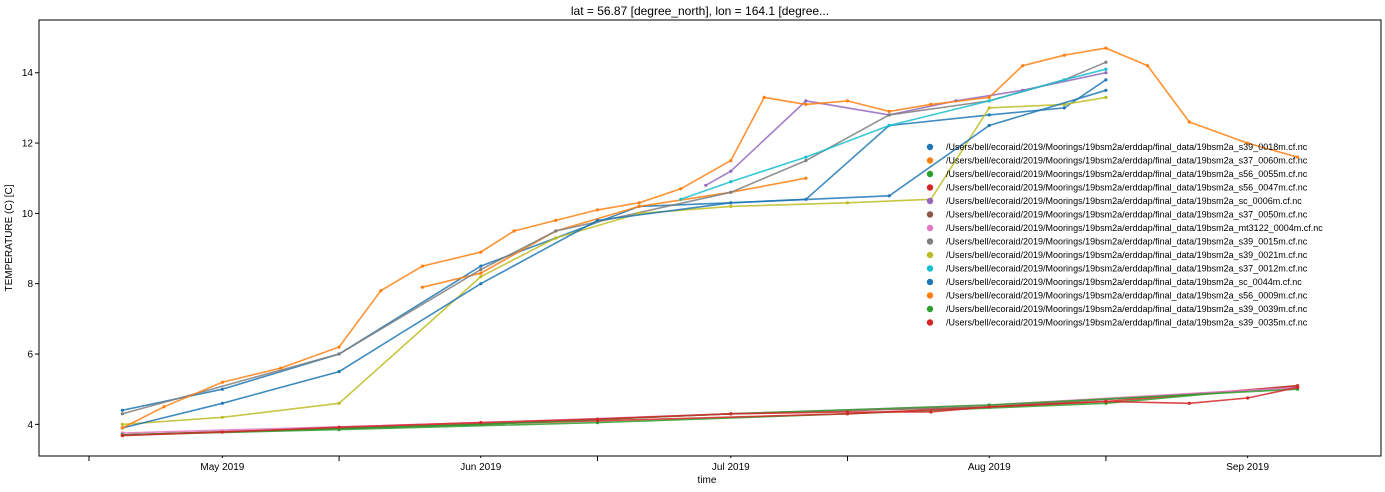 Image resolution: width=1385 pixels, height=492 pixels. I want to click on y-axis: 4 6 8 10 12 14, so click(30, 249).